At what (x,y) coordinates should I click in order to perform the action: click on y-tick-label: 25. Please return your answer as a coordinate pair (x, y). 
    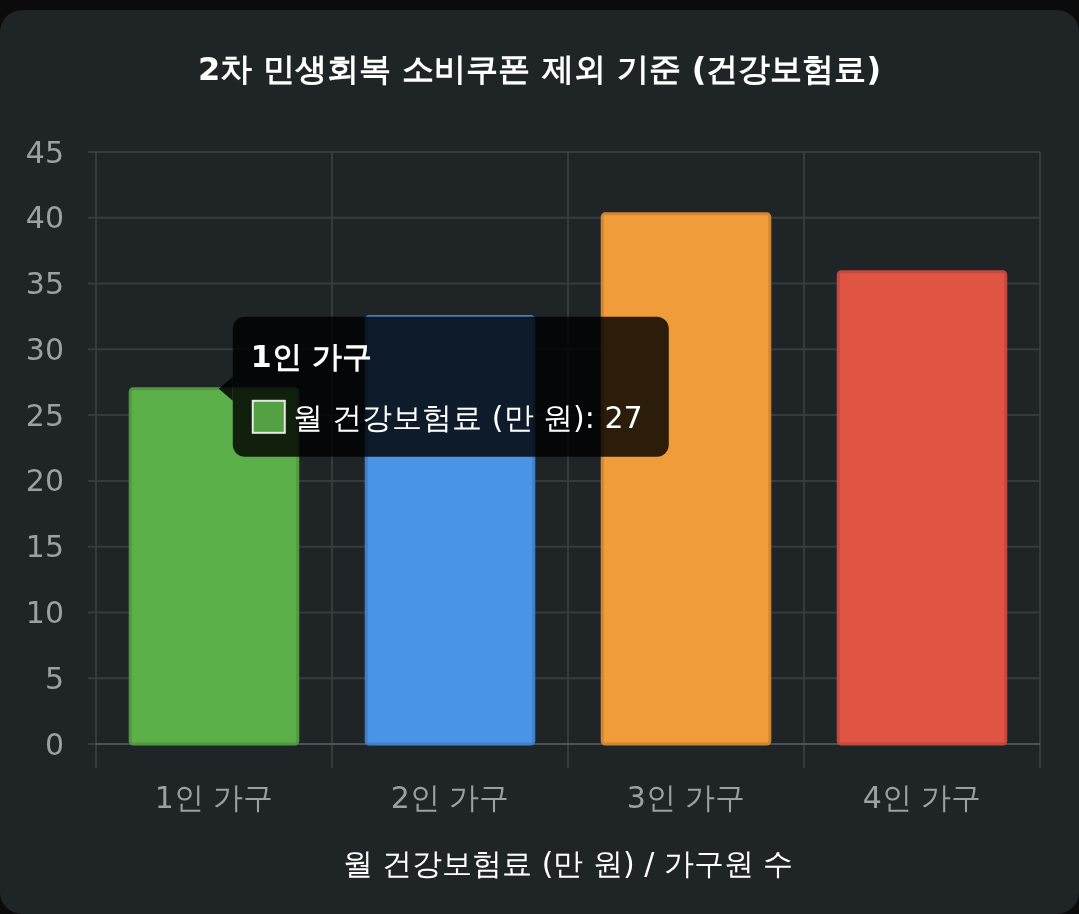
    Looking at the image, I should click on (44, 415).